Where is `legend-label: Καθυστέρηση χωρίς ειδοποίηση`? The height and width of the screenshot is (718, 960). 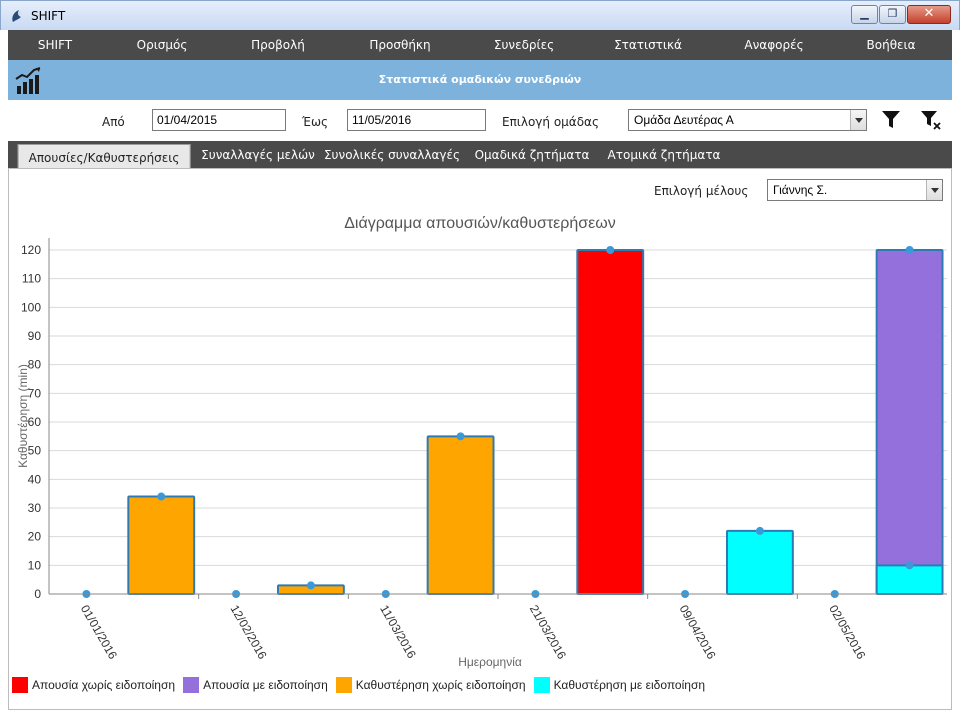 legend-label: Καθυστέρηση χωρίς ειδοποίηση is located at coordinates (440, 685).